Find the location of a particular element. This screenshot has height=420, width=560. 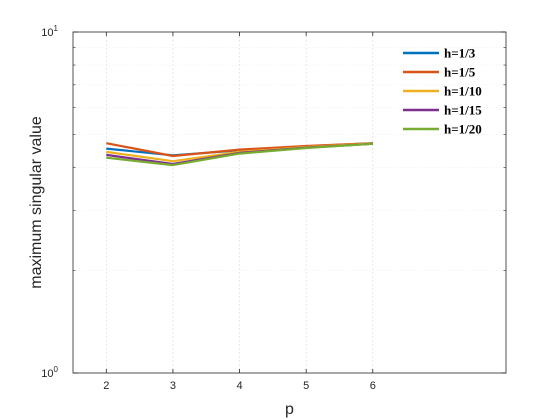

y-axis-label: maximum singular value is located at coordinates (36, 202).